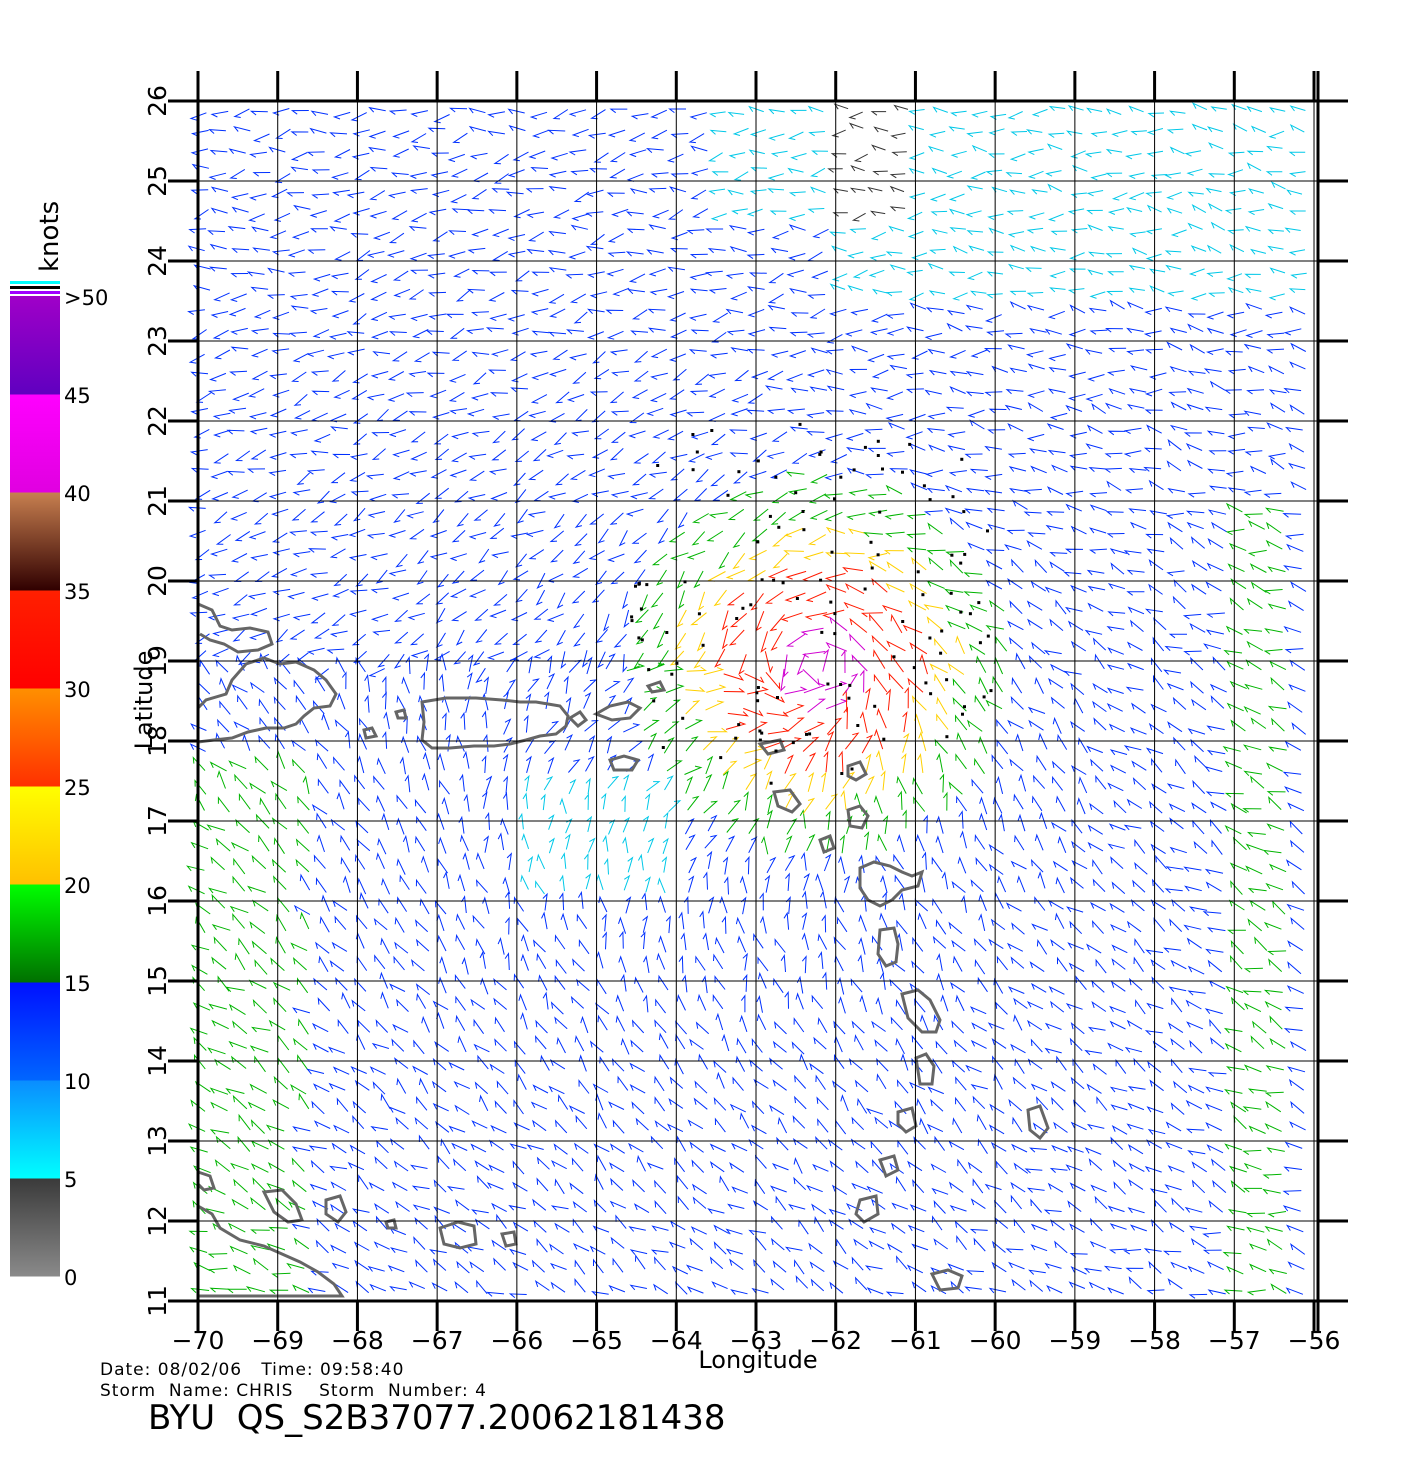 This screenshot has width=1420, height=1480. I want to click on colorbar-swatch, so click(35, 282).